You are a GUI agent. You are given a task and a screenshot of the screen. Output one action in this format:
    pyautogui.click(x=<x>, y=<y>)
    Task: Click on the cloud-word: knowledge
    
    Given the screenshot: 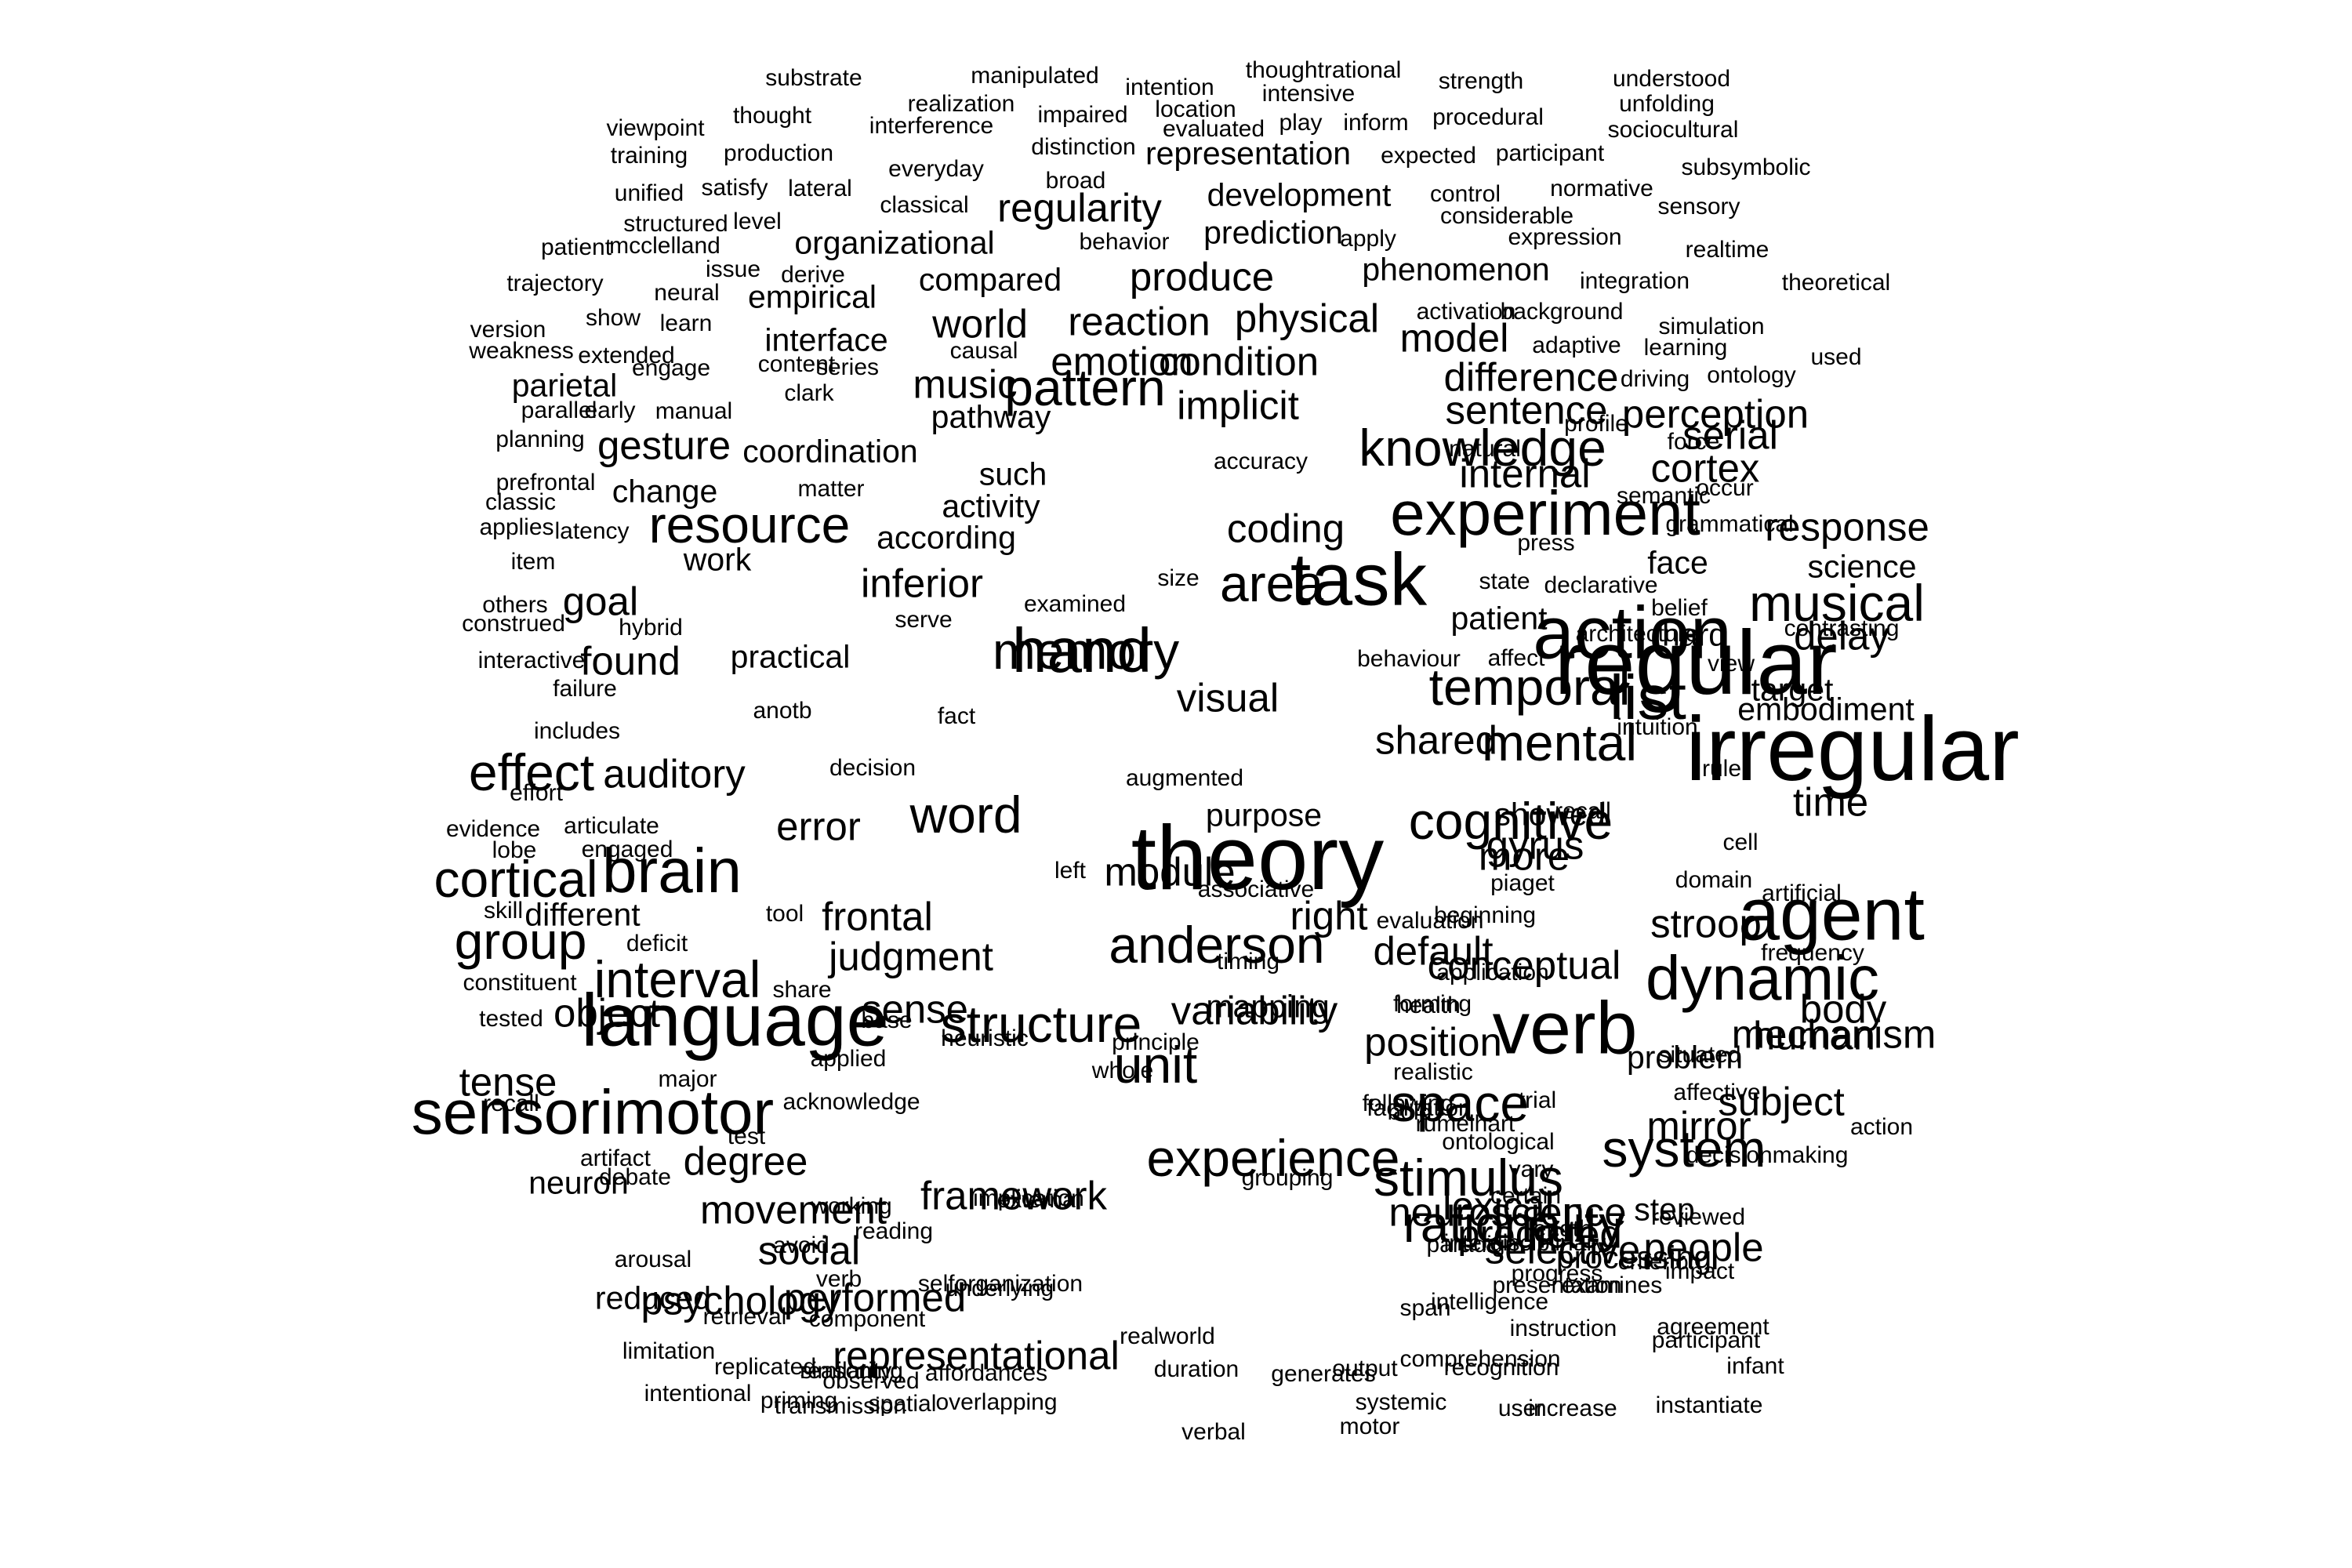 What is the action you would take?
    pyautogui.click(x=1482, y=448)
    